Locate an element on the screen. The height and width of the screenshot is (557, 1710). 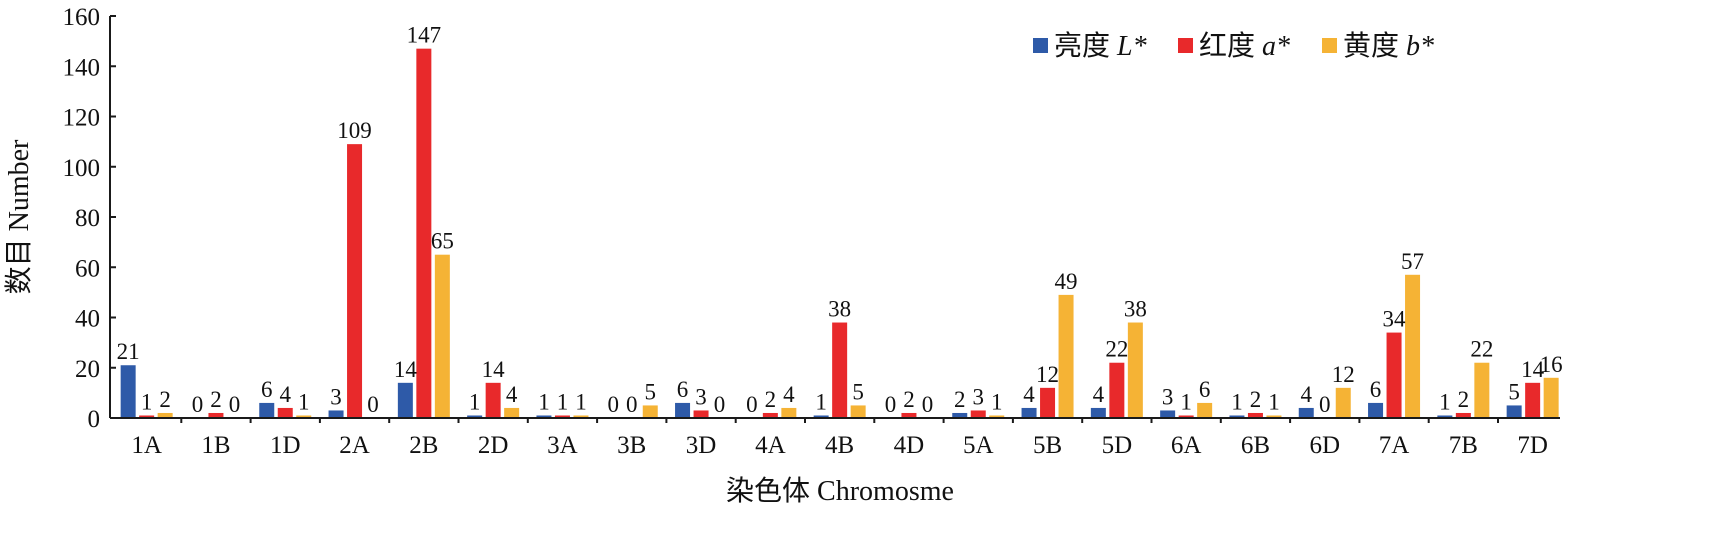
x-tick-label: 4D is located at coordinates (909, 445).